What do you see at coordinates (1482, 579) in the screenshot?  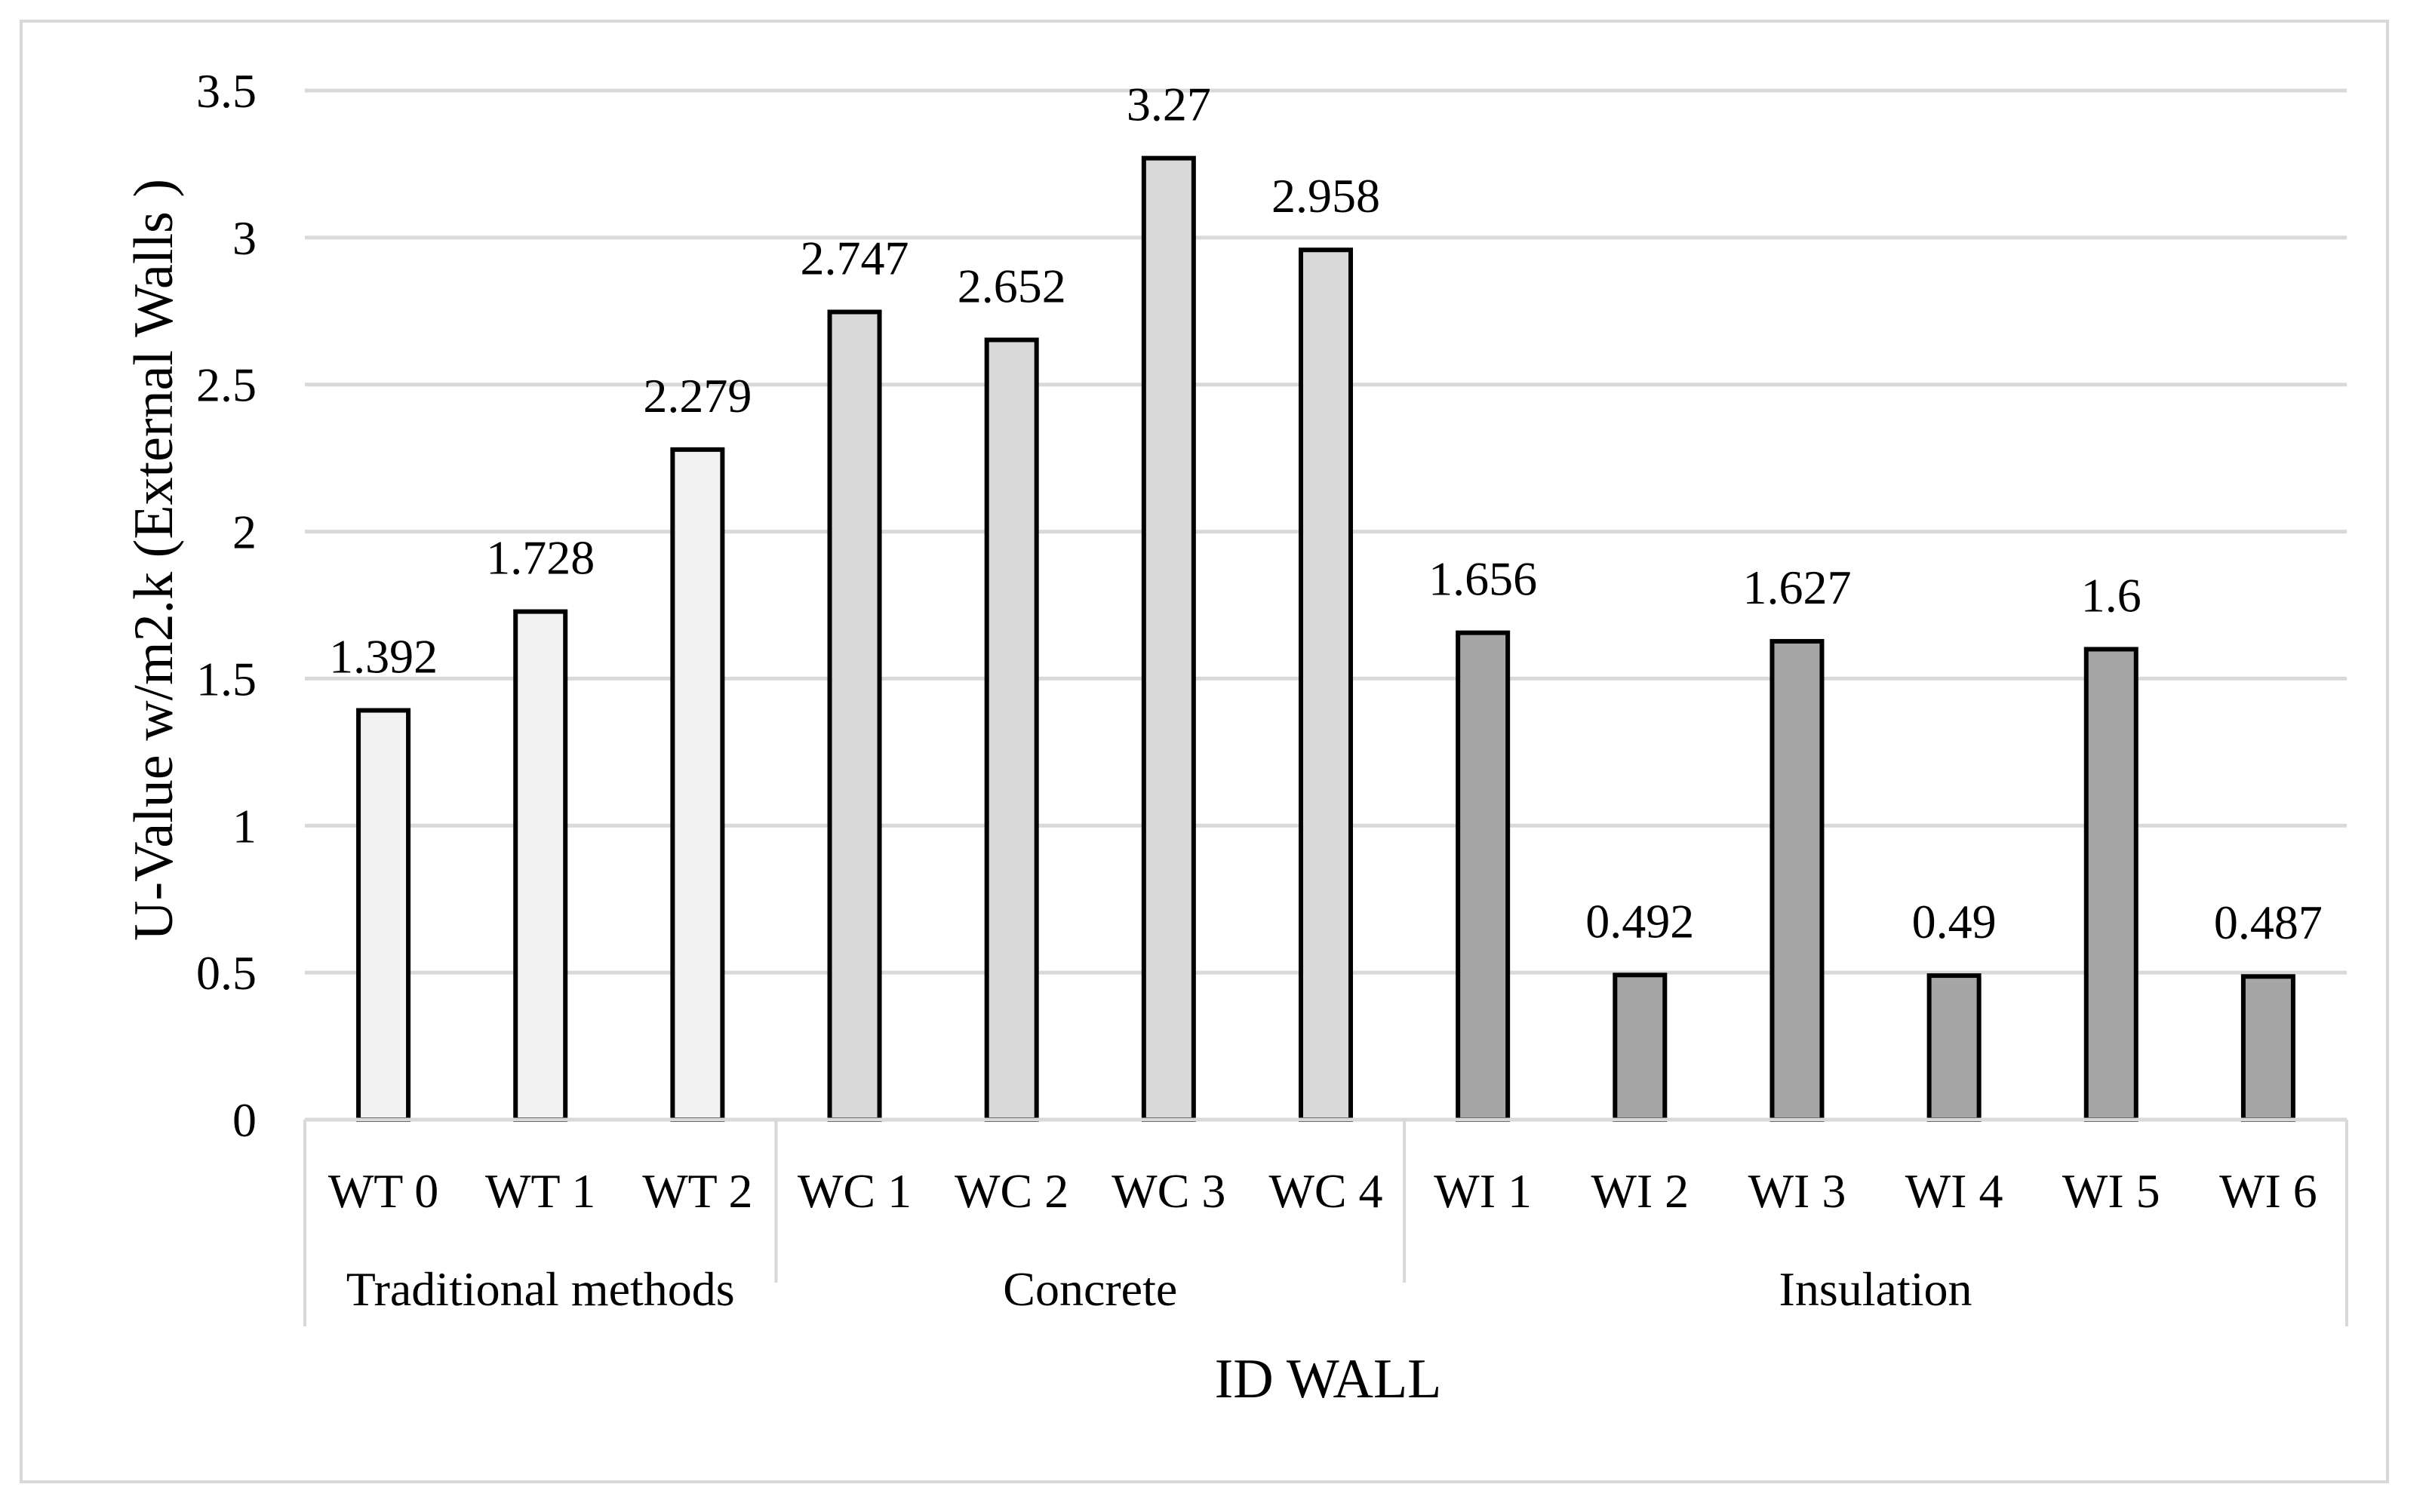 I see `data-label: 1.656` at bounding box center [1482, 579].